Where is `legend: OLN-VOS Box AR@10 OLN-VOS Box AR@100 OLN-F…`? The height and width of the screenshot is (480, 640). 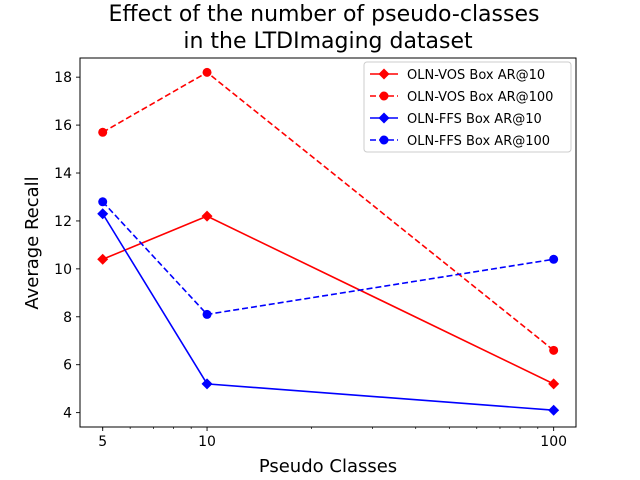 legend: OLN-VOS Box AR@10 OLN-VOS Box AR@100 OLN-F… is located at coordinates (467, 107).